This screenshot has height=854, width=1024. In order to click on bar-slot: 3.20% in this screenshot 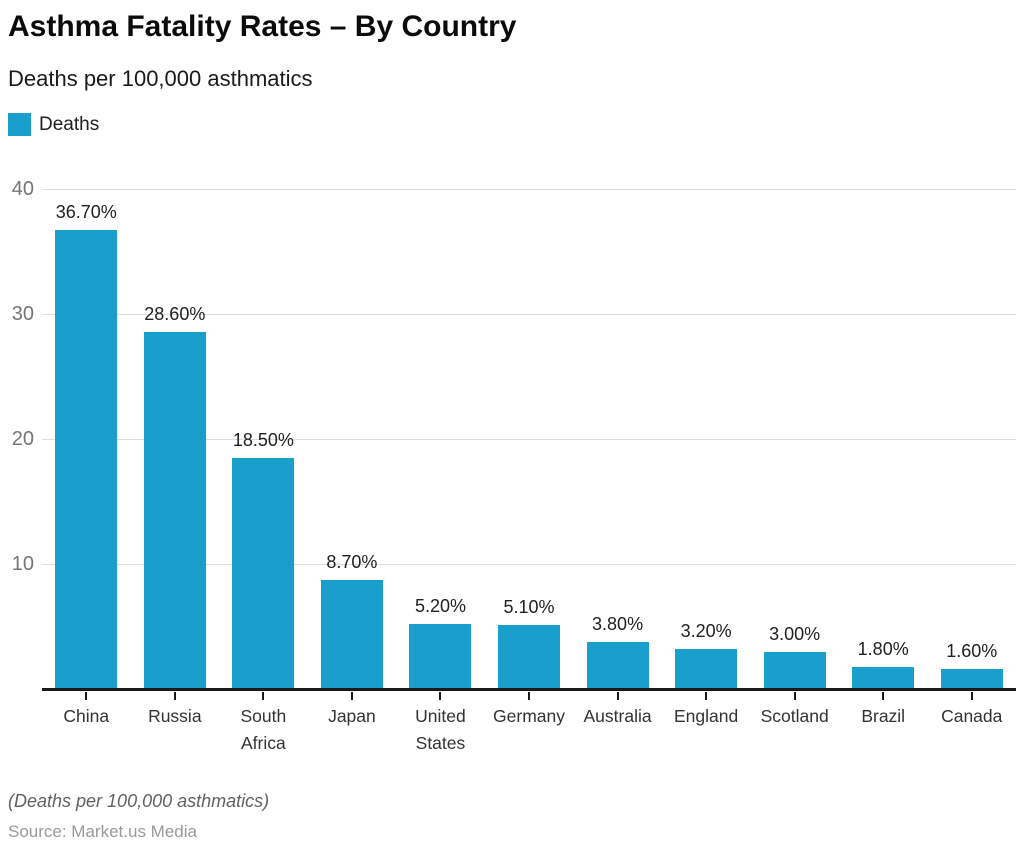, I will do `click(706, 444)`.